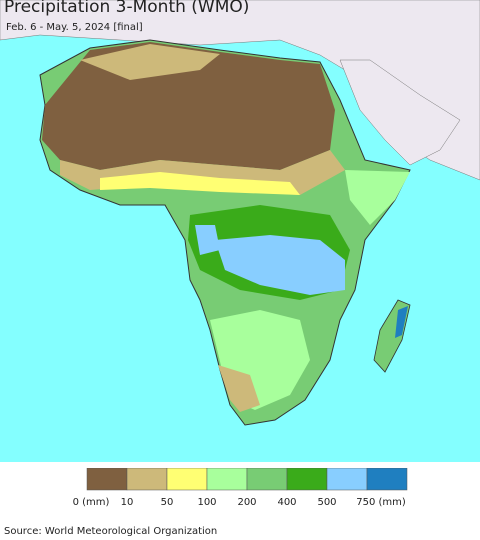 The width and height of the screenshot is (480, 540). I want to click on southwest-dry, so click(239, 388).